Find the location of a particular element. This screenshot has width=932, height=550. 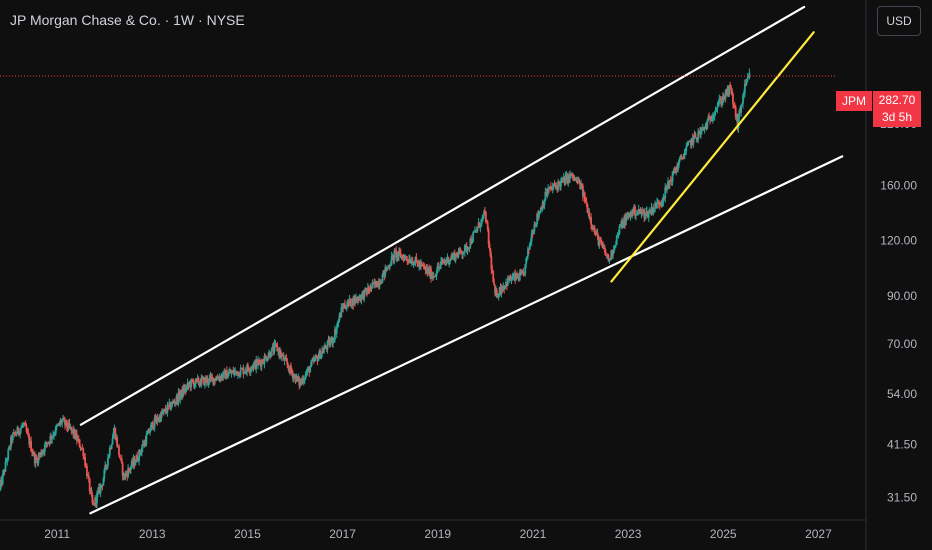

bar-countdown-label: 3d 5h is located at coordinates (897, 117).